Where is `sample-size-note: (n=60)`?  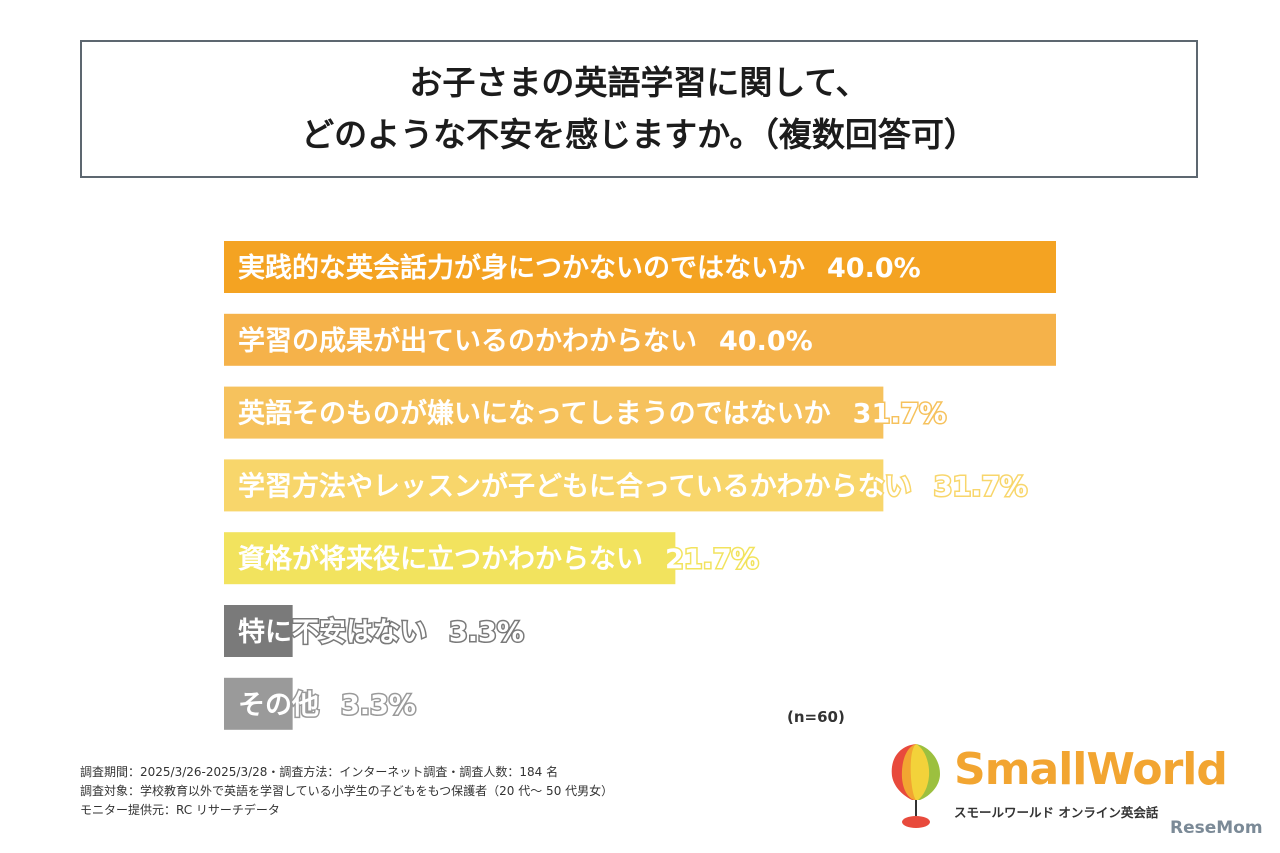 sample-size-note: (n=60) is located at coordinates (816, 717).